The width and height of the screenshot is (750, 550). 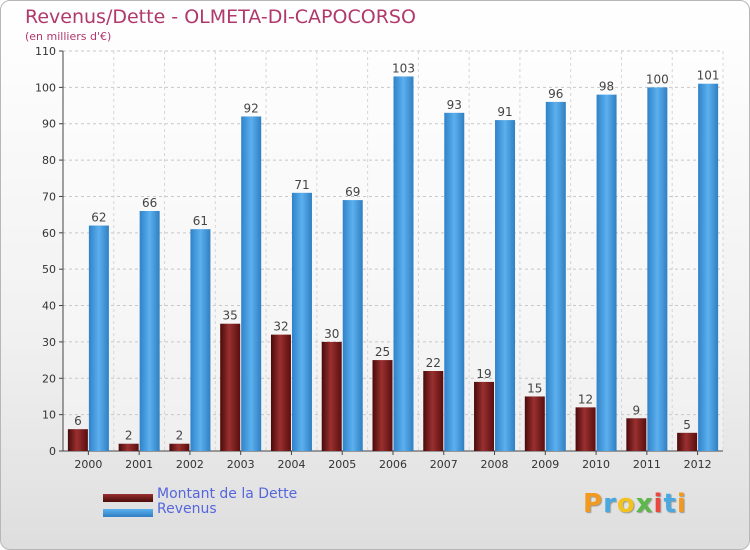 What do you see at coordinates (200, 221) in the screenshot?
I see `data-label-revenus: 61` at bounding box center [200, 221].